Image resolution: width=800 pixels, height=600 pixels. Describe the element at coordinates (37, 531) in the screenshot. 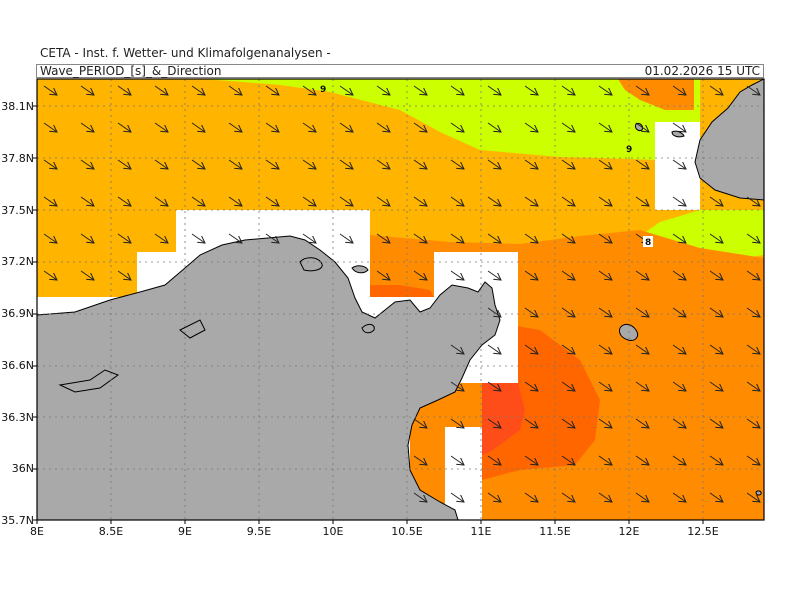

I see `lon-label: 8E` at that location.